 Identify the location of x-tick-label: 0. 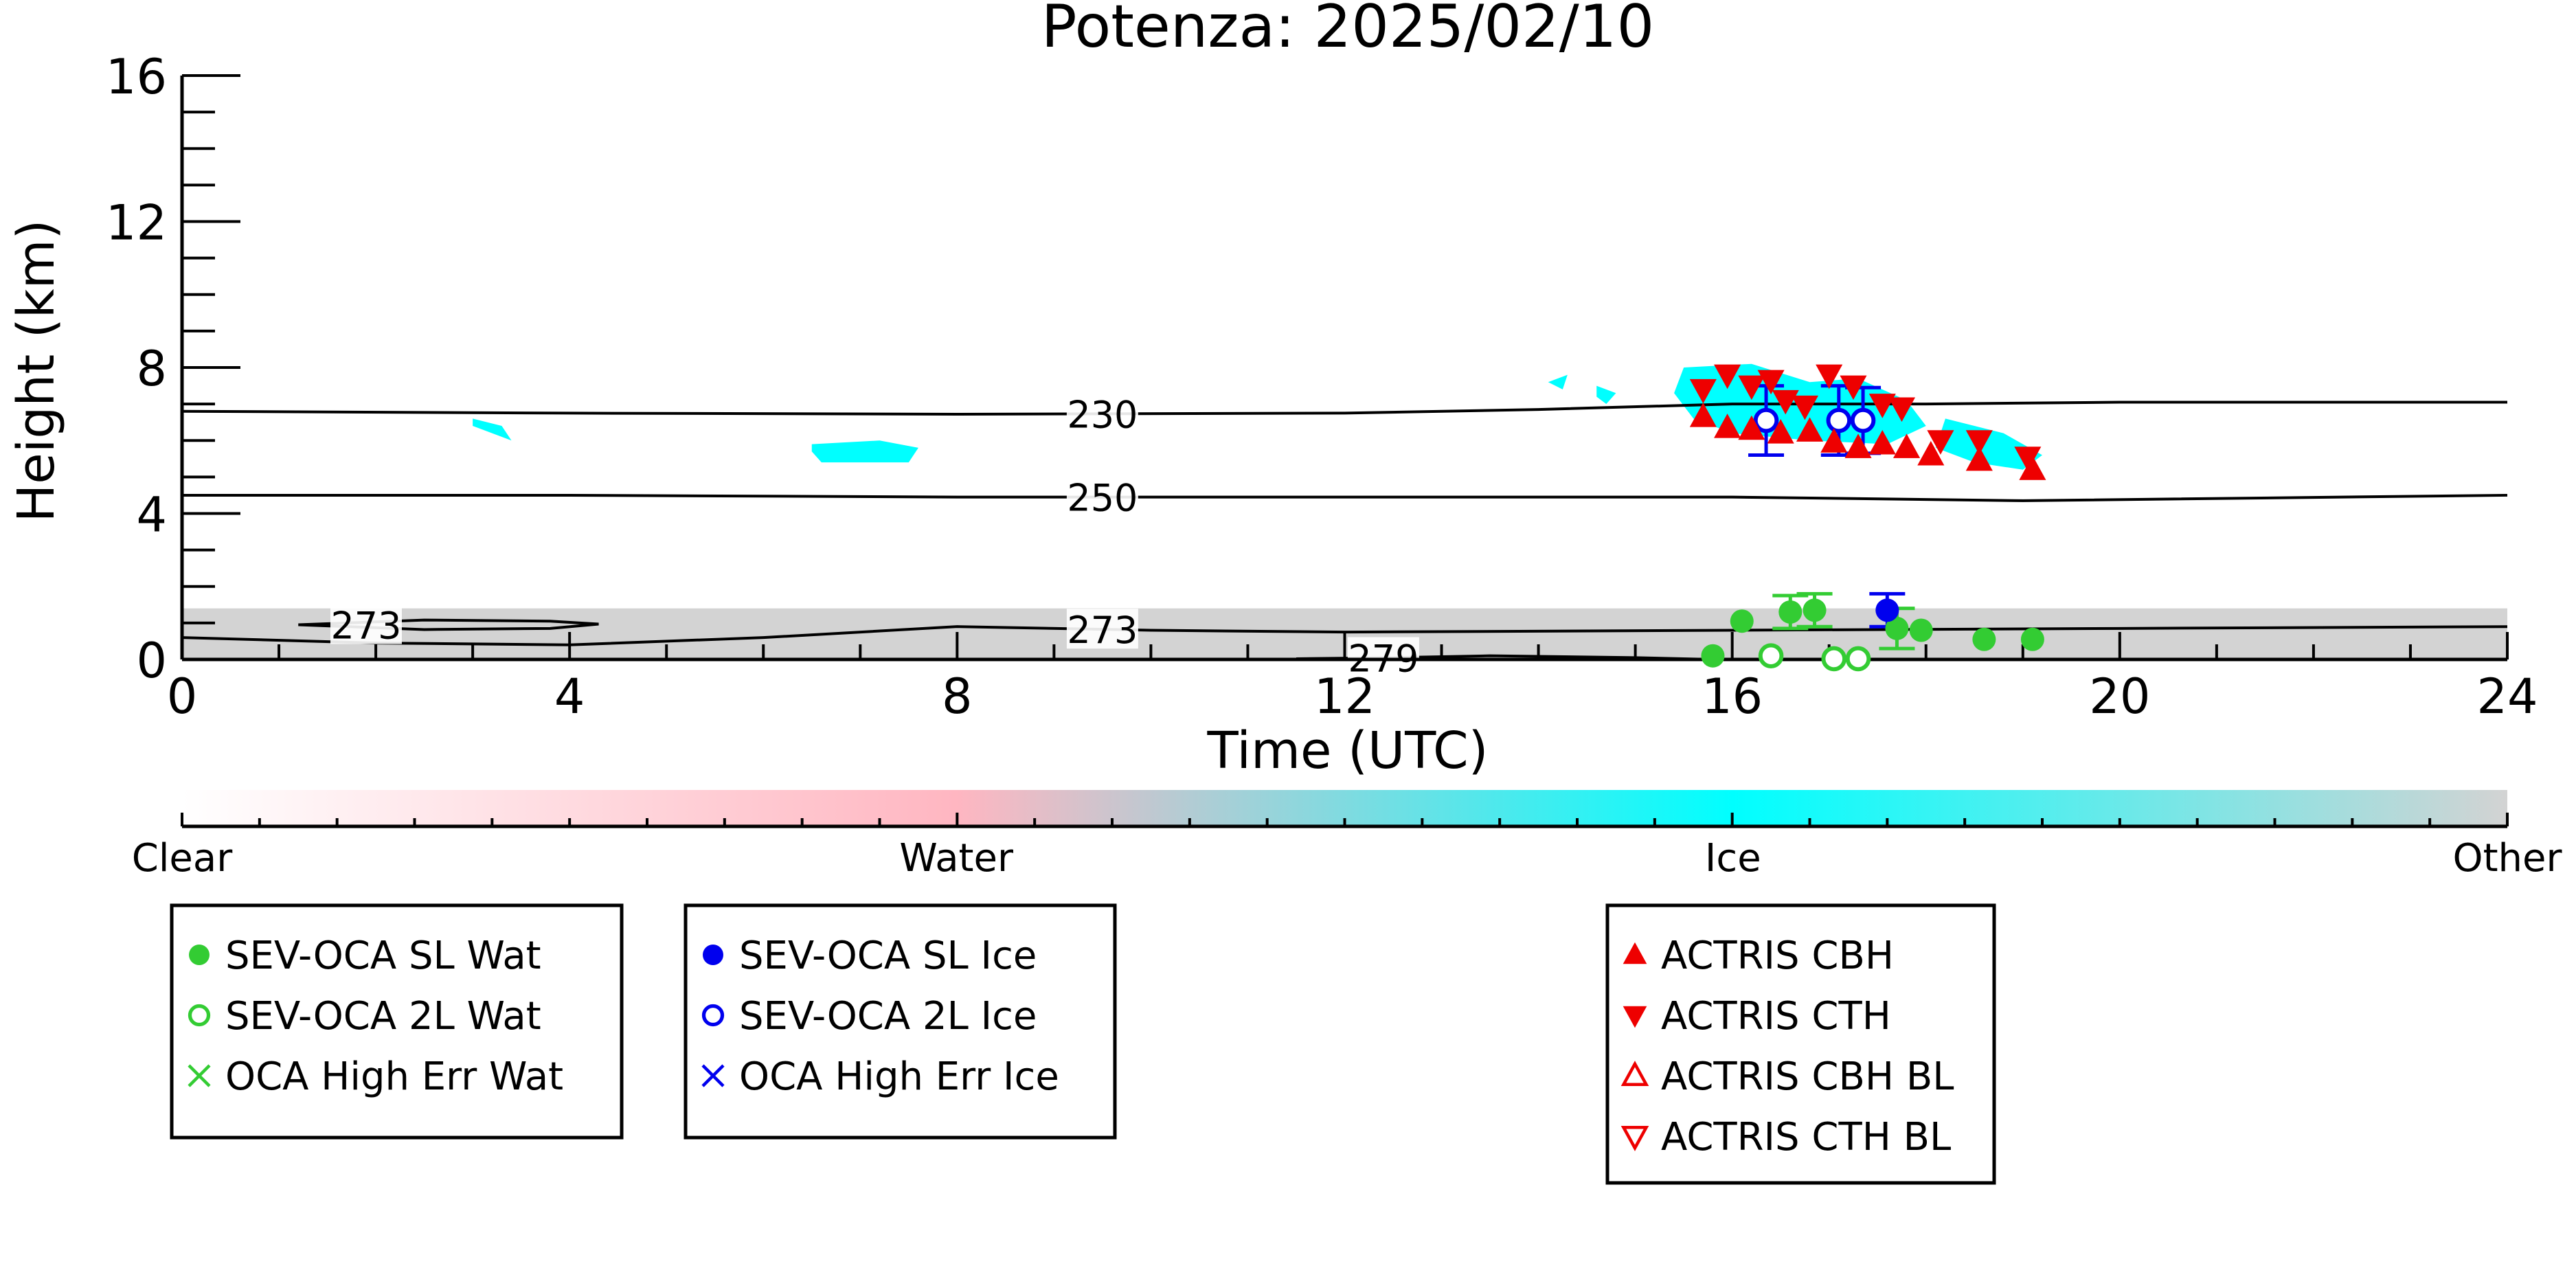
(182, 696).